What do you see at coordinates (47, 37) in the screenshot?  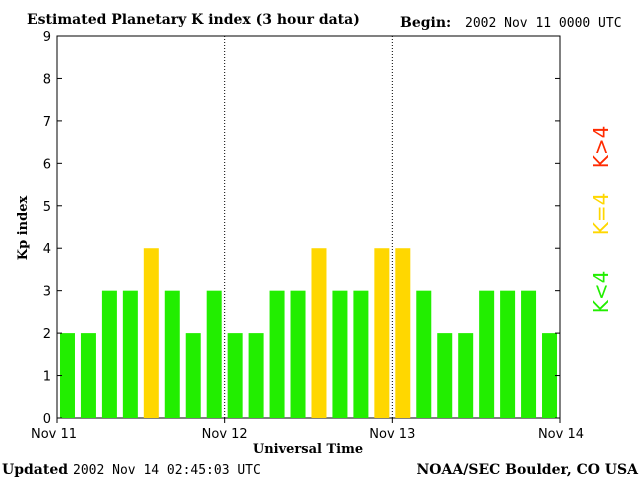 I see `y-tick-label: 9` at bounding box center [47, 37].